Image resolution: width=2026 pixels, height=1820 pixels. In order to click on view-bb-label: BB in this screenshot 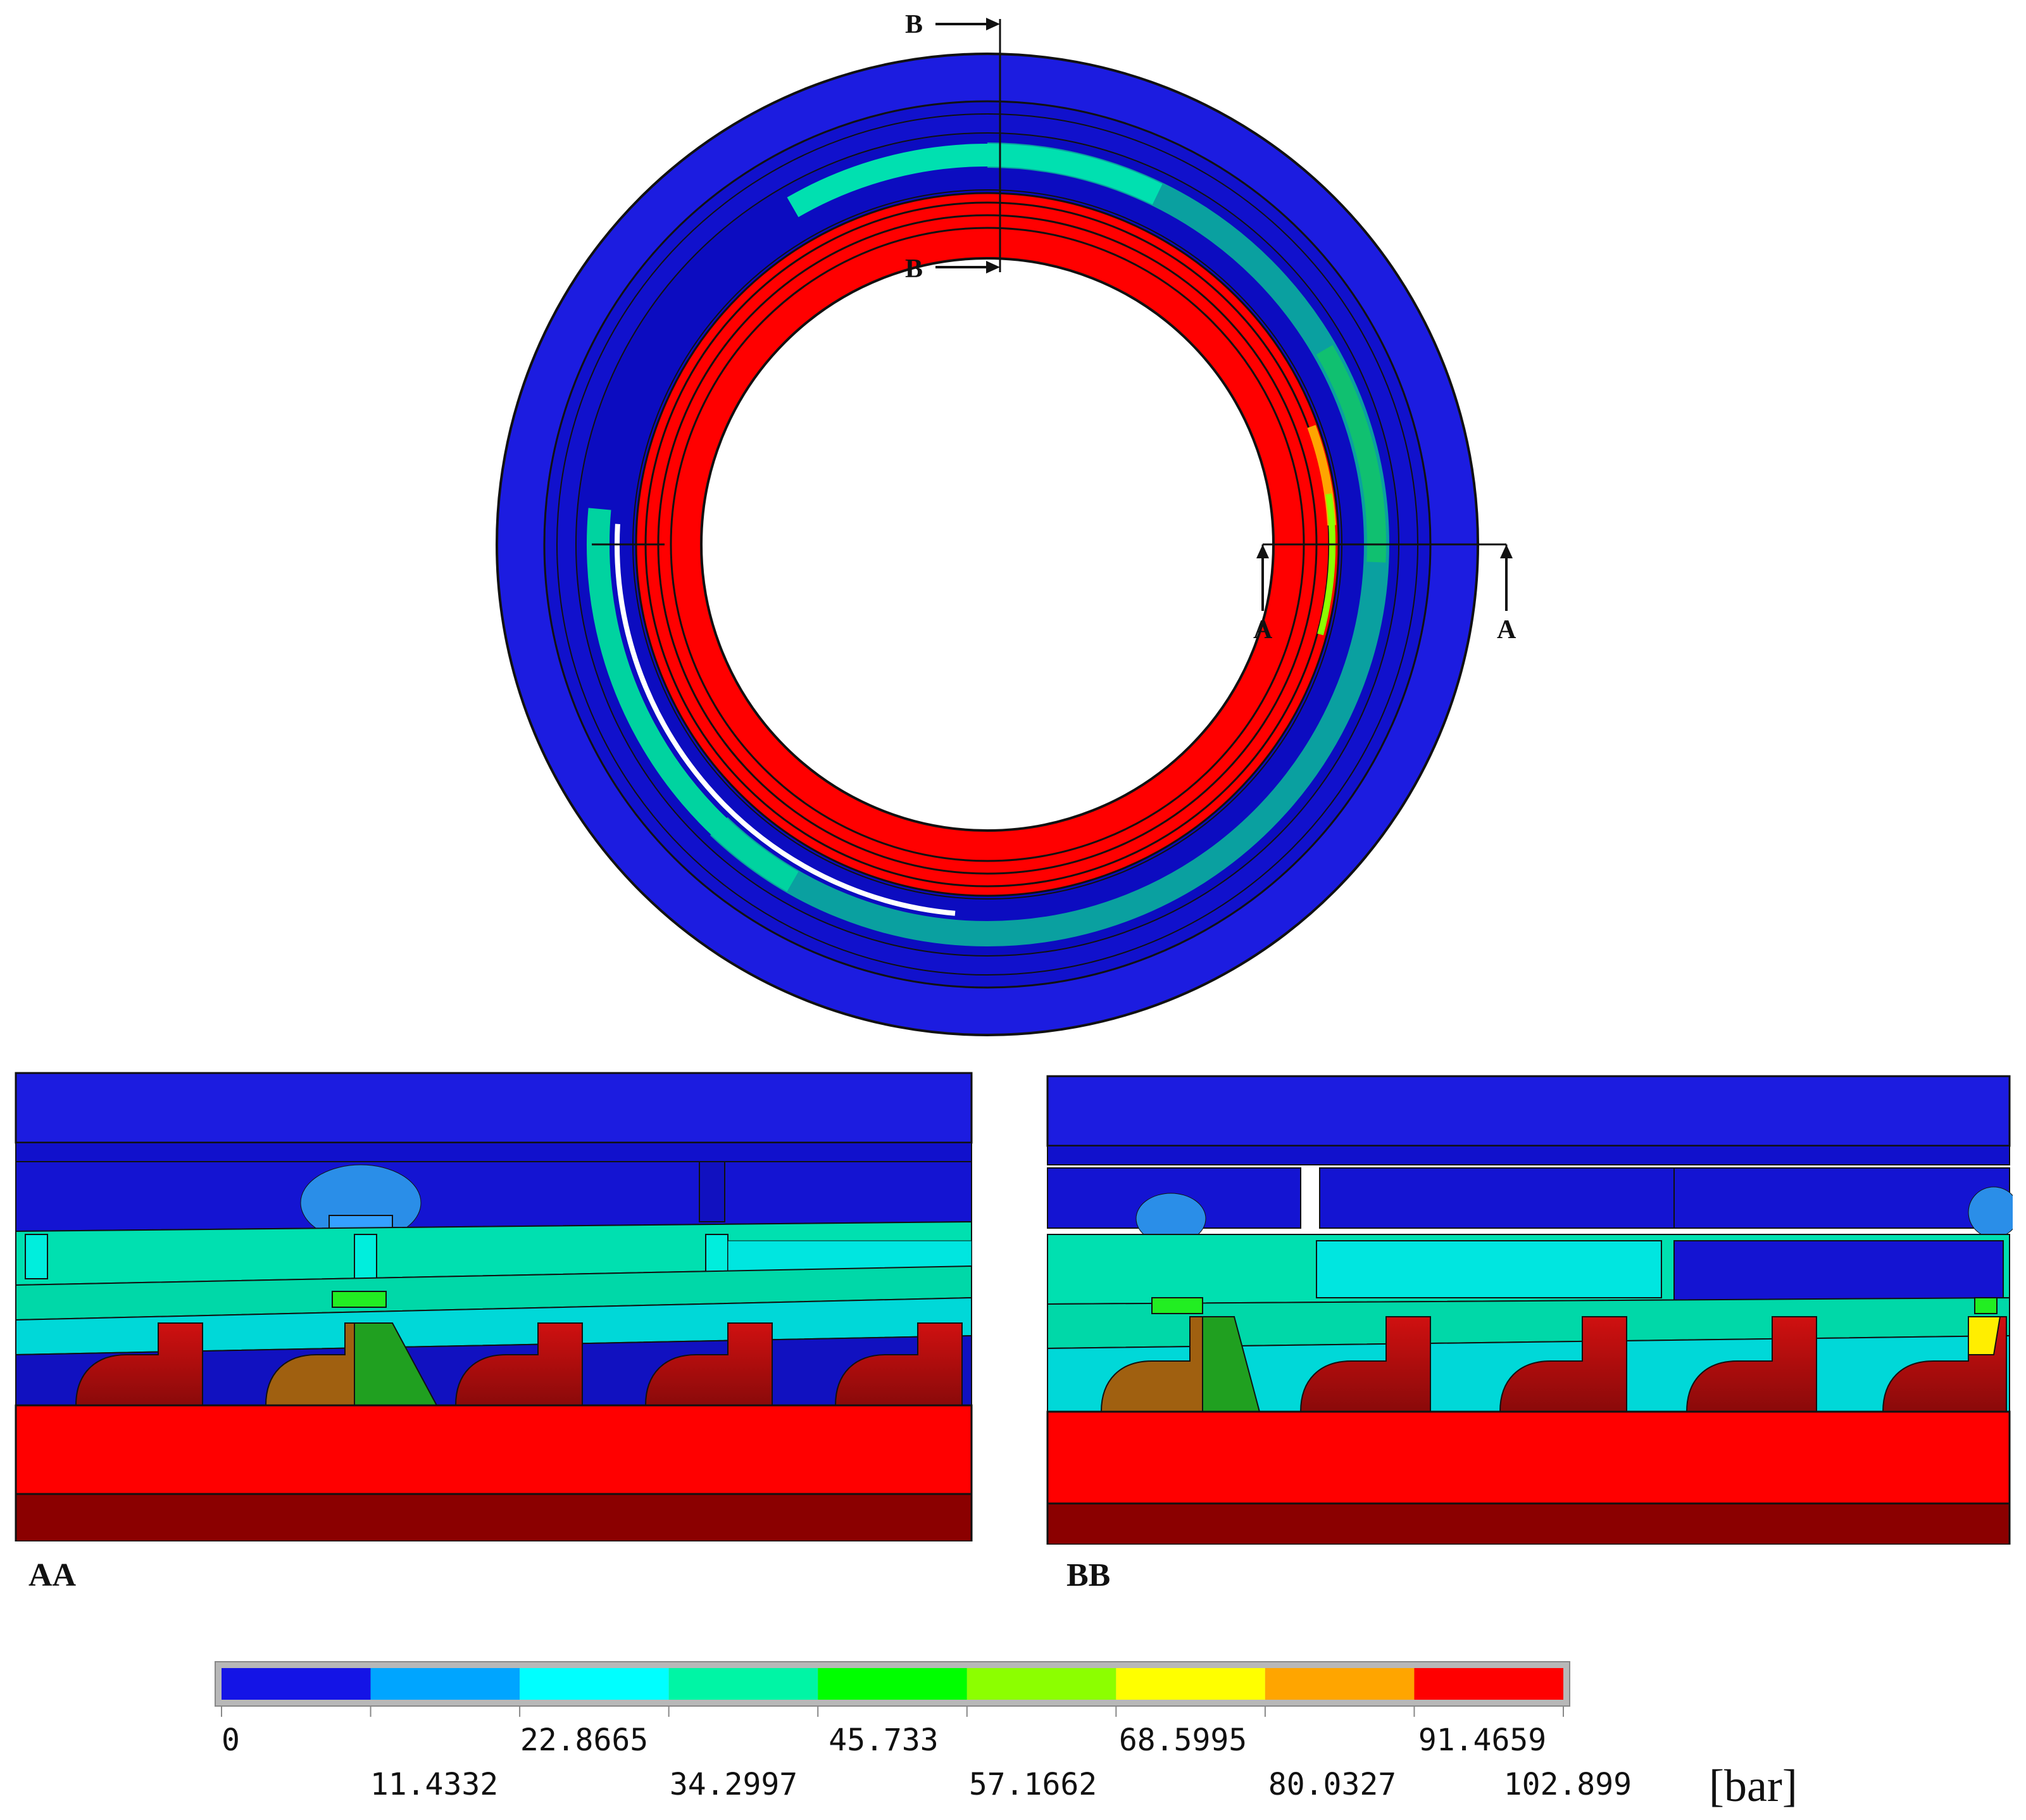, I will do `click(1088, 1575)`.